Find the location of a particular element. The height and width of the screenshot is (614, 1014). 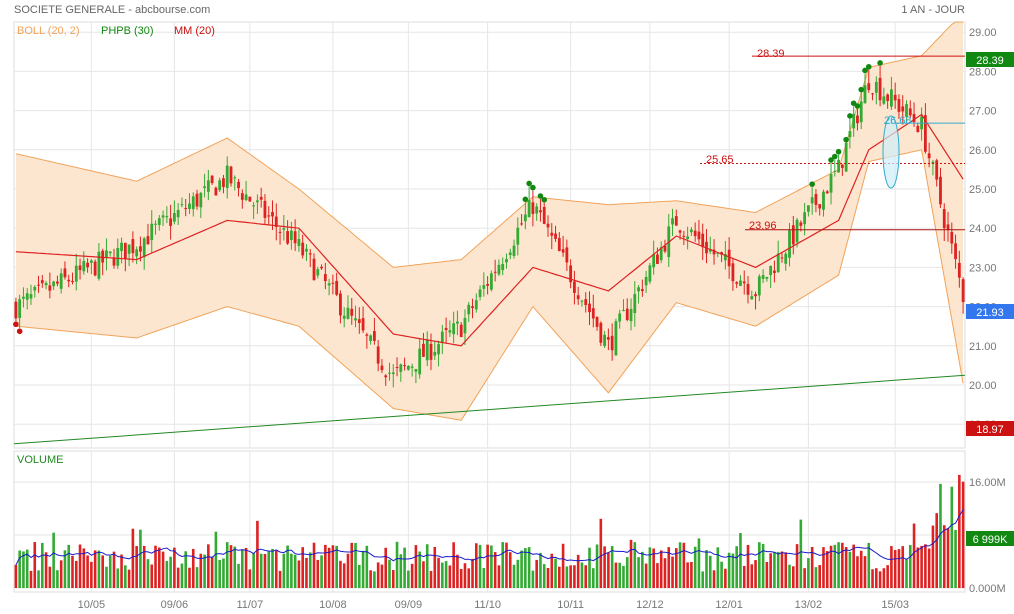

svg-text: 21.93 is located at coordinates (990, 313).